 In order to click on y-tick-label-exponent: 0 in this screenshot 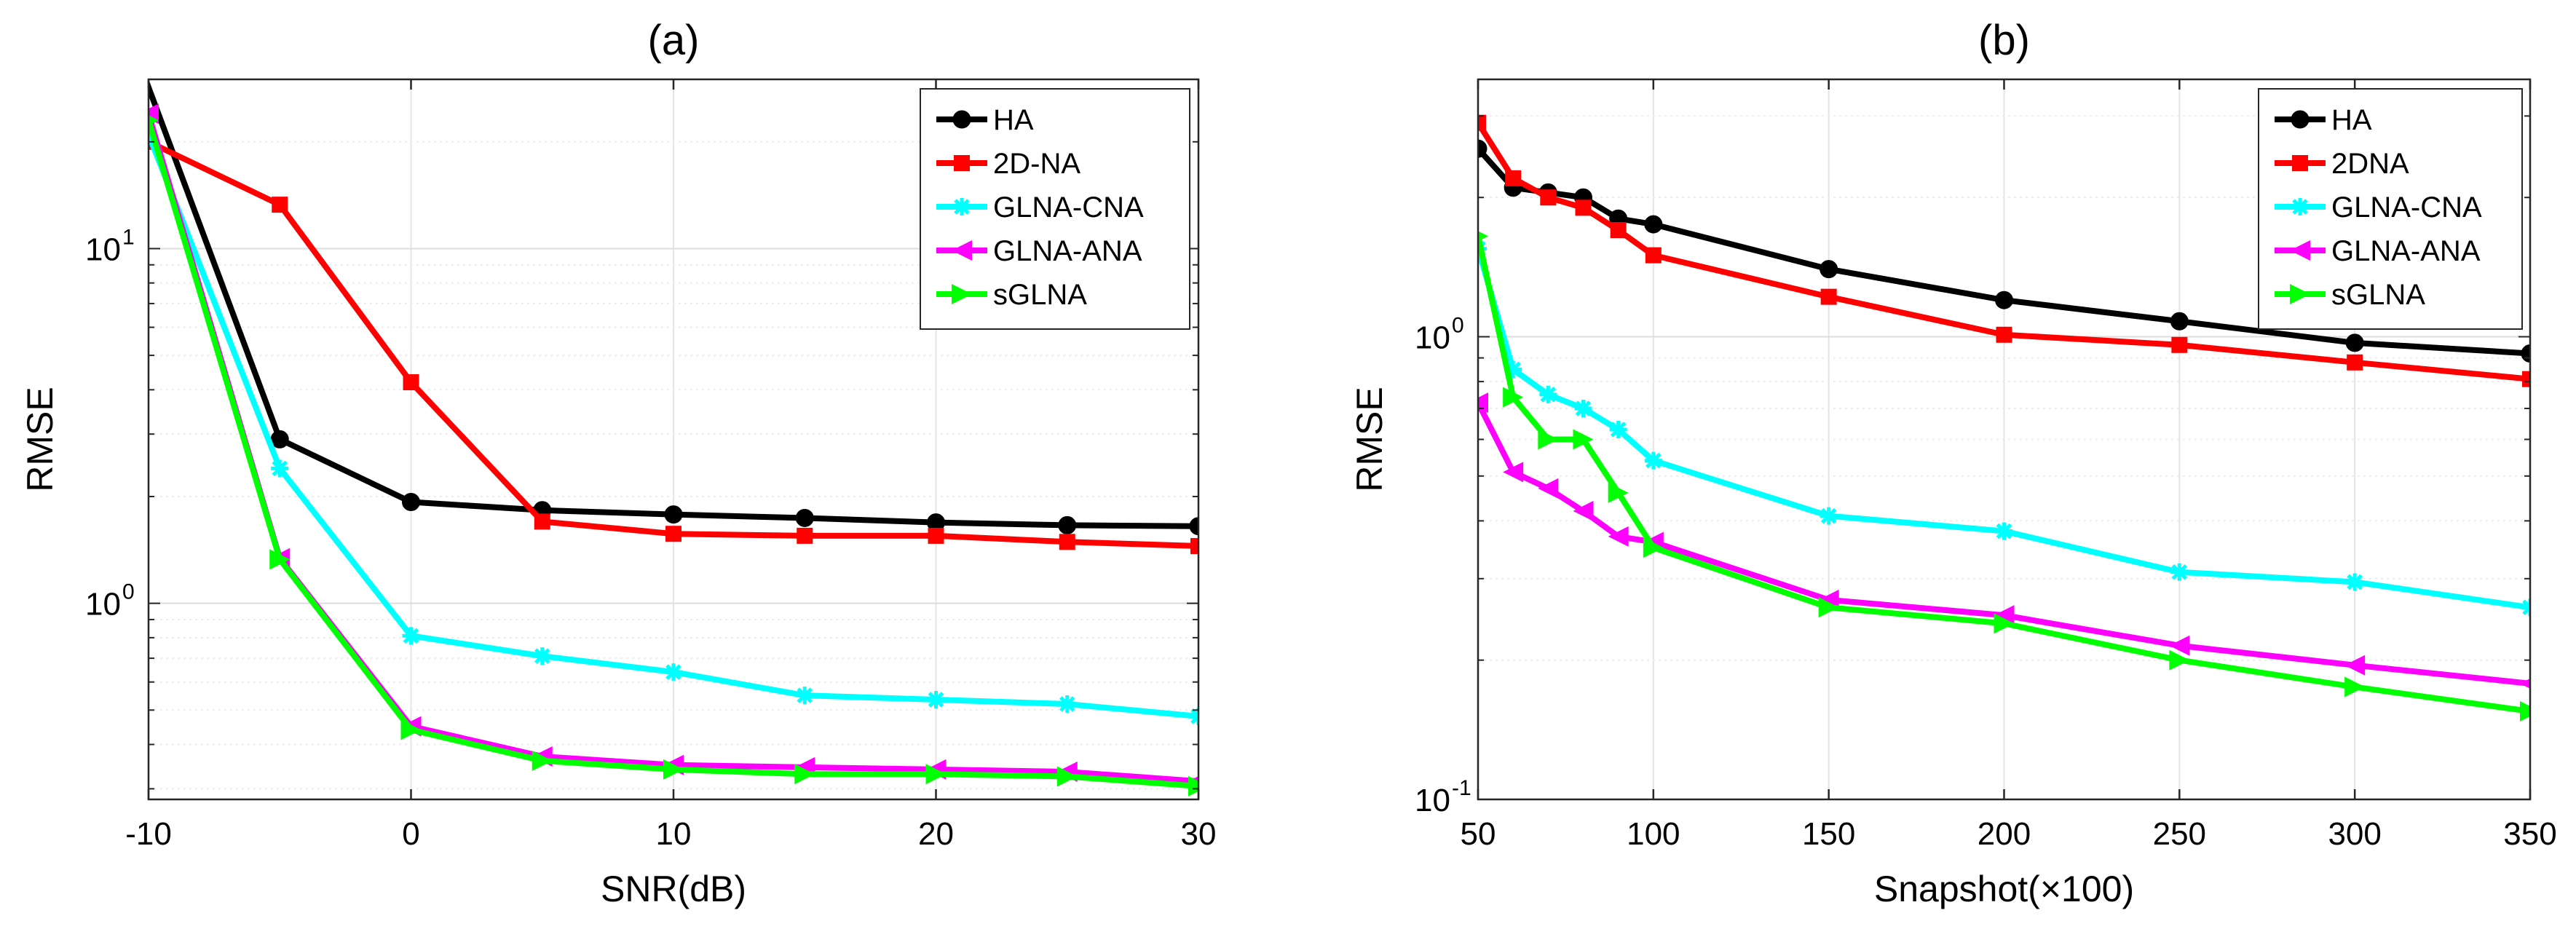, I will do `click(128, 592)`.